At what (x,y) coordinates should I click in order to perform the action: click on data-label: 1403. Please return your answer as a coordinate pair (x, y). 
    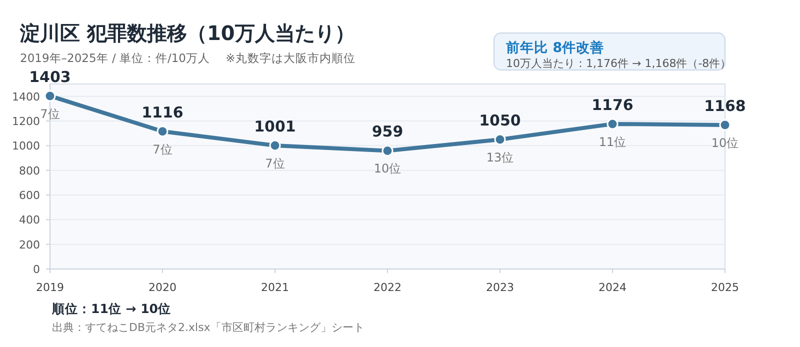
    Looking at the image, I should click on (50, 77).